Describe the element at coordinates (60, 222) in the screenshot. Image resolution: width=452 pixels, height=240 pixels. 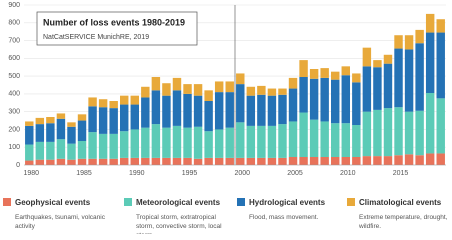
I see `legend-description: Earthquakes, tsunami, volcanic activity` at that location.